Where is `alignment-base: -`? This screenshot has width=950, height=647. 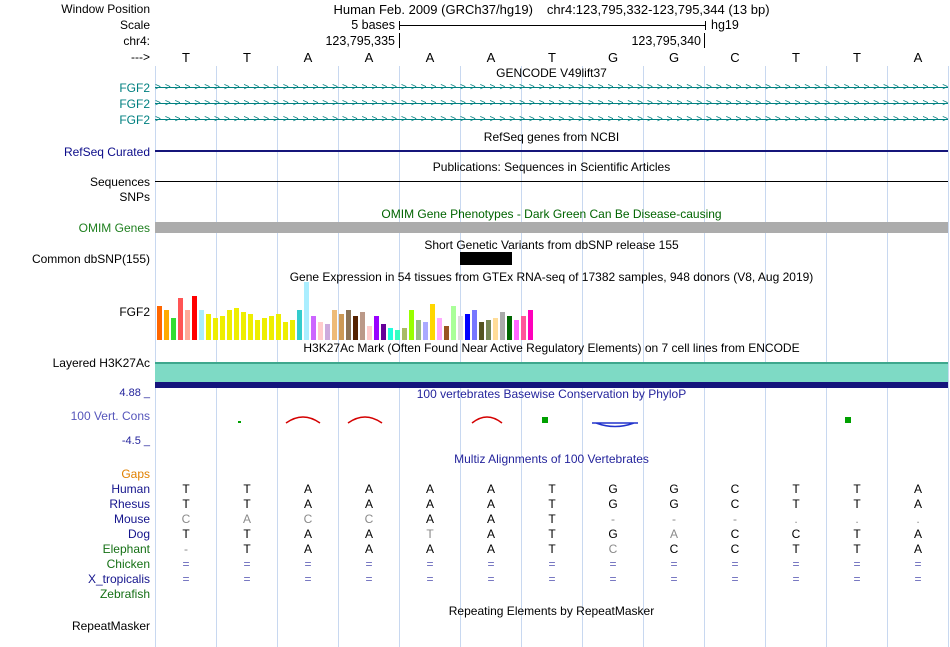 alignment-base: - is located at coordinates (735, 519).